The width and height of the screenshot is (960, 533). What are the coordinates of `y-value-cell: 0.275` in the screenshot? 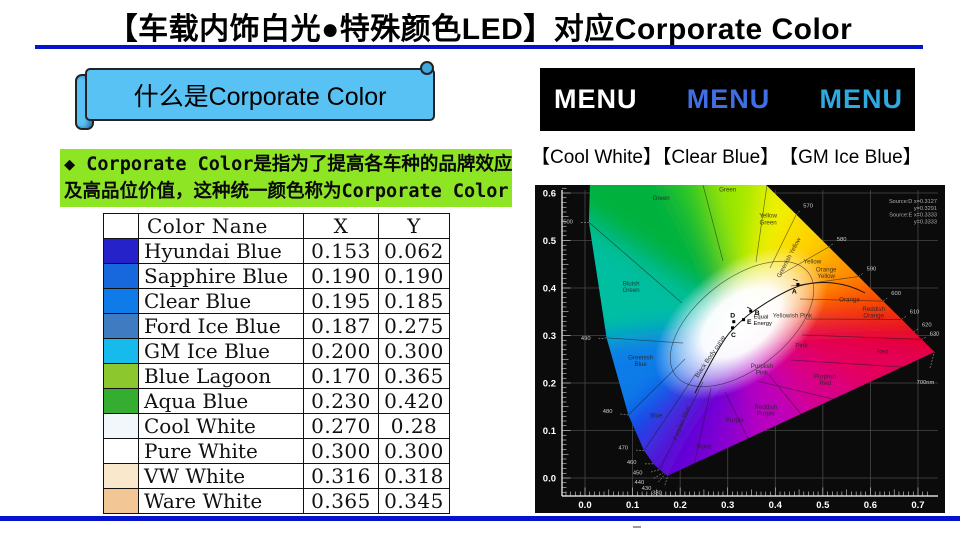 It's located at (414, 326).